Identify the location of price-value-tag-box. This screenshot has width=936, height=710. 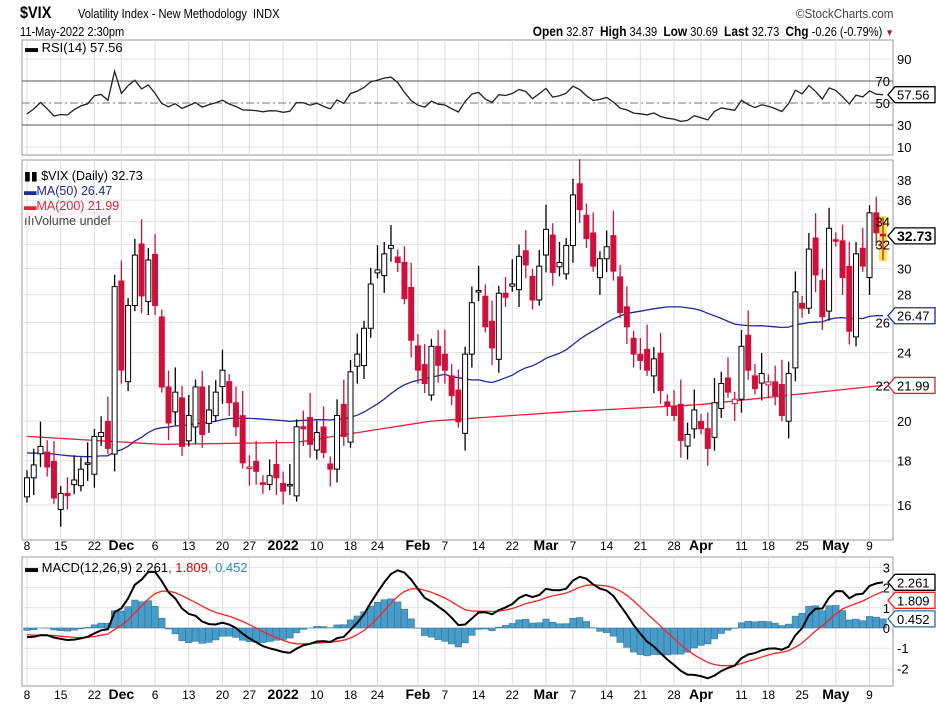
(911, 236).